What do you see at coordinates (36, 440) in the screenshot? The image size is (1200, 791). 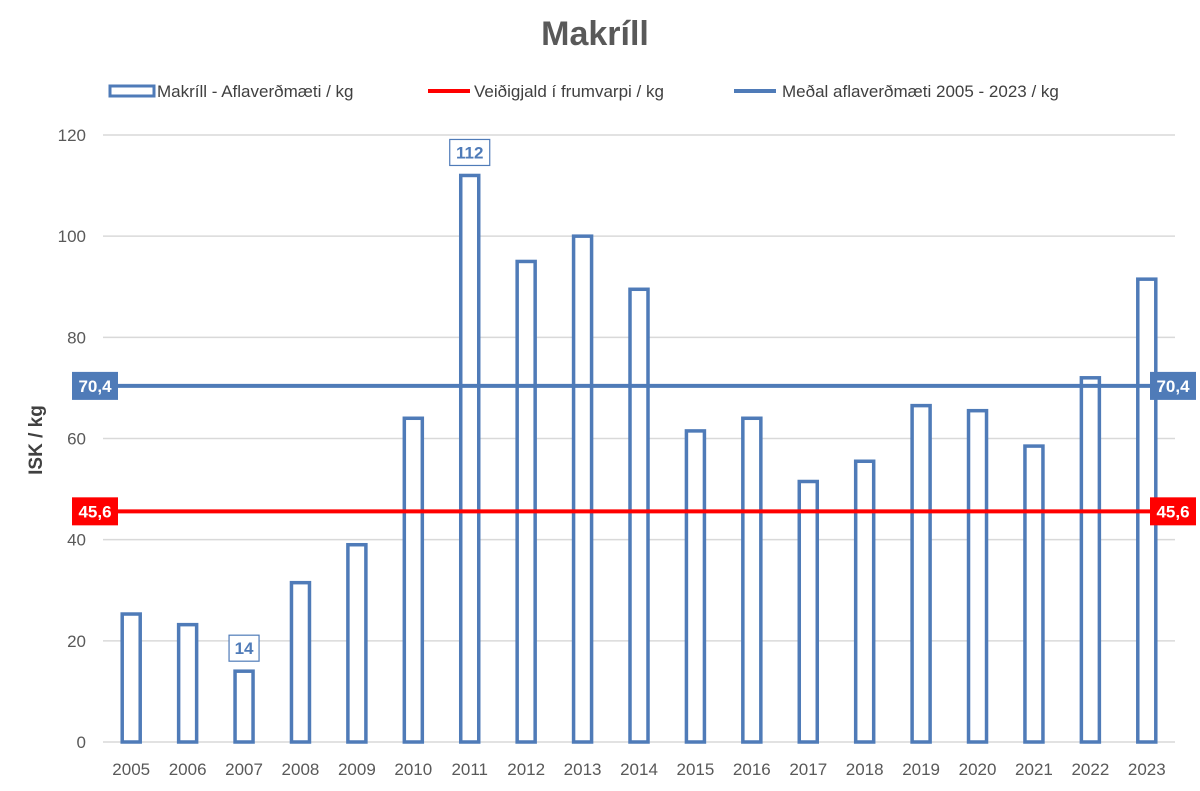 I see `y-axis-label: ISK / kg` at bounding box center [36, 440].